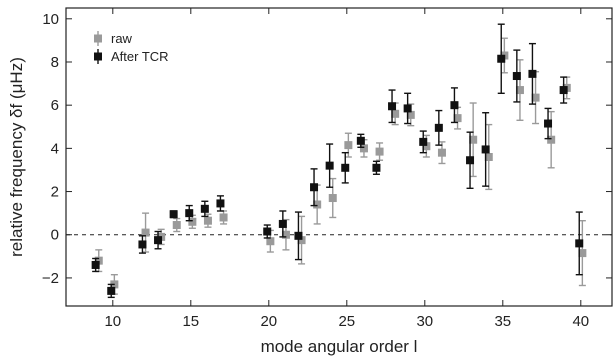 The width and height of the screenshot is (614, 358). What do you see at coordinates (131, 47) in the screenshot?
I see `legend: raw After TCR` at bounding box center [131, 47].